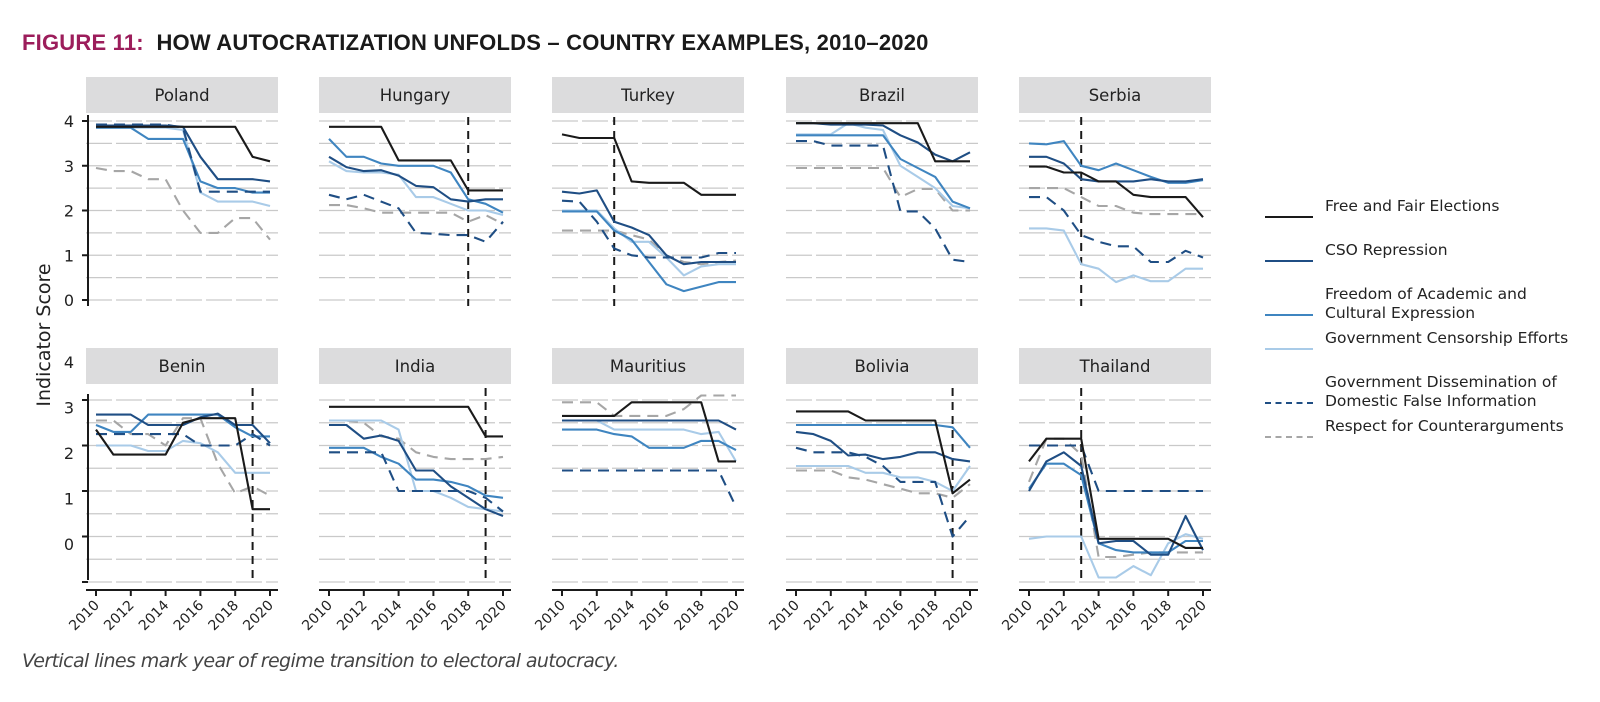 The width and height of the screenshot is (1600, 702). I want to click on panel-title: Brazil, so click(882, 95).